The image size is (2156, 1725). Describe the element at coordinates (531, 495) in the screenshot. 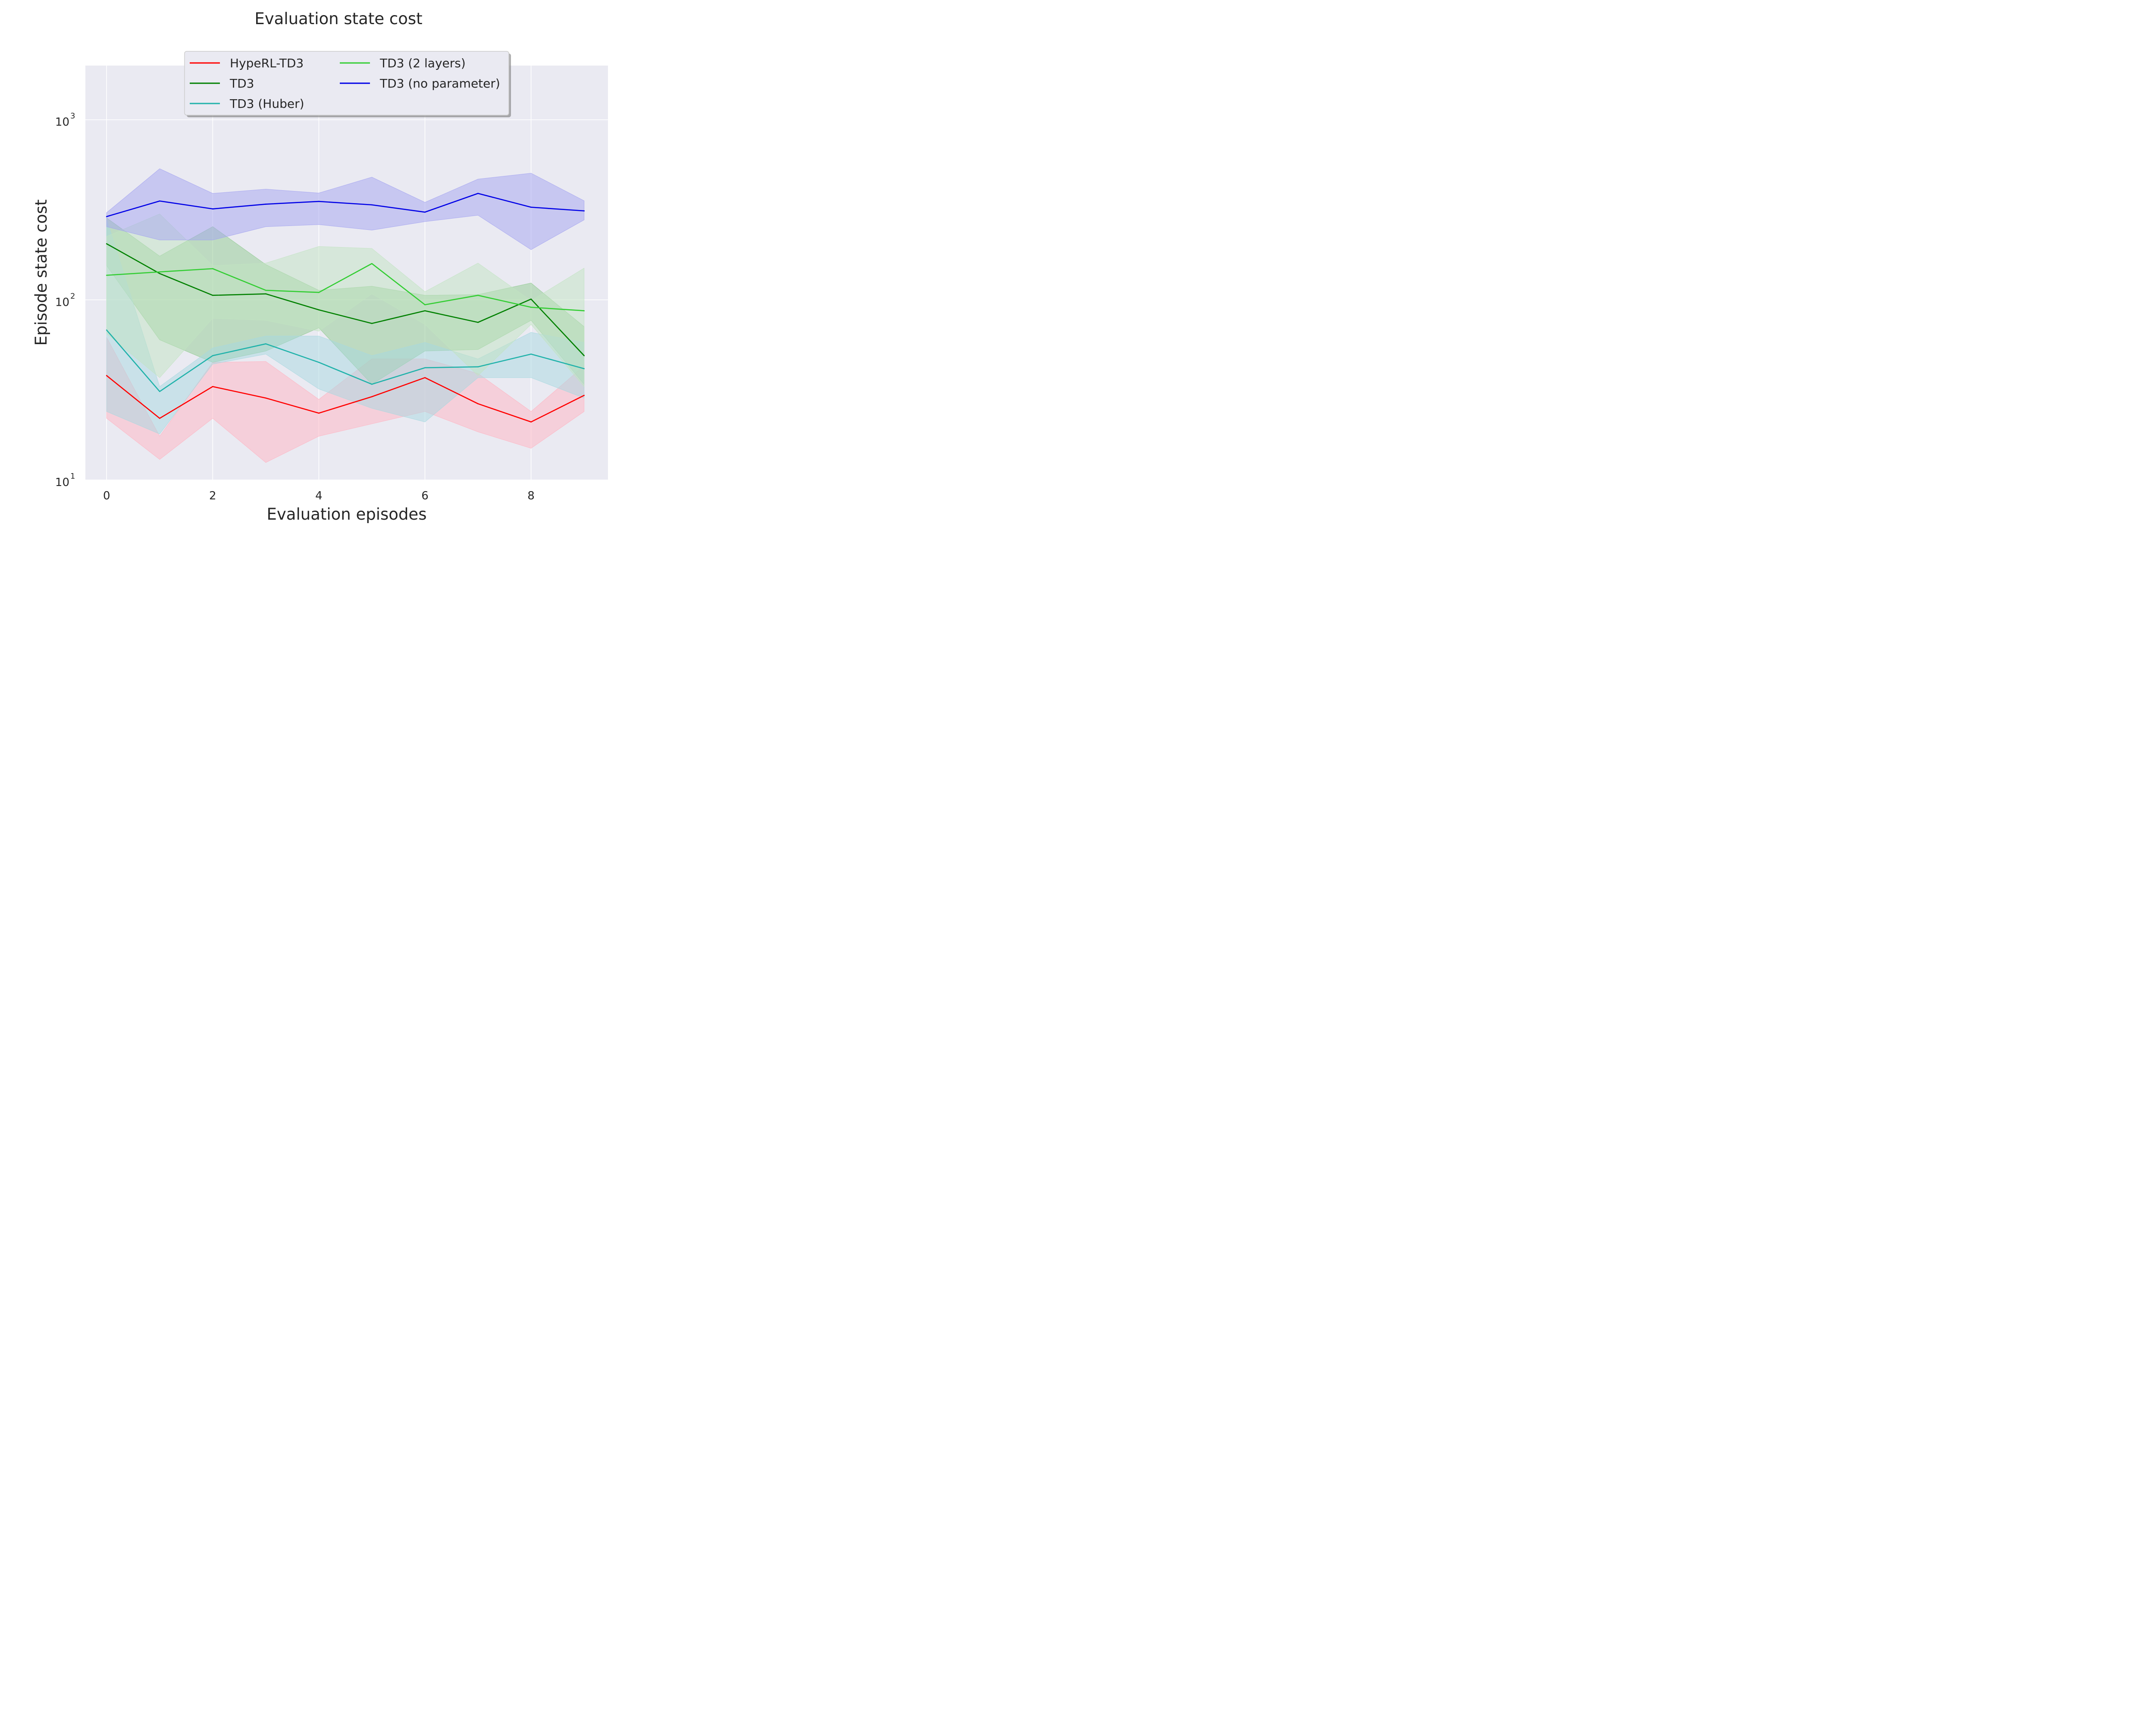

I see `x-tick-label: 8` at that location.